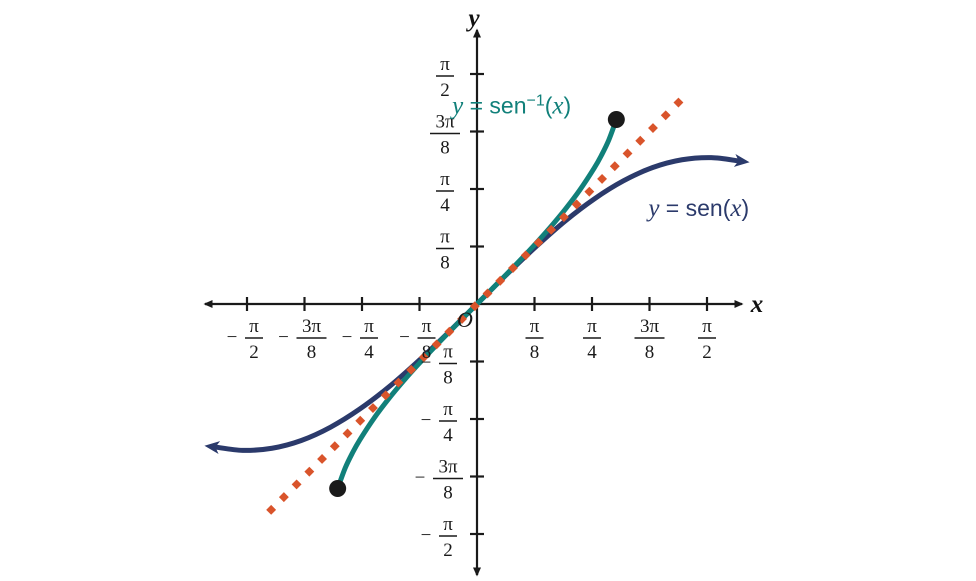 This screenshot has height=581, width=976. Describe the element at coordinates (707, 339) in the screenshot. I see `x-tick-label-pi/2: π2` at that location.